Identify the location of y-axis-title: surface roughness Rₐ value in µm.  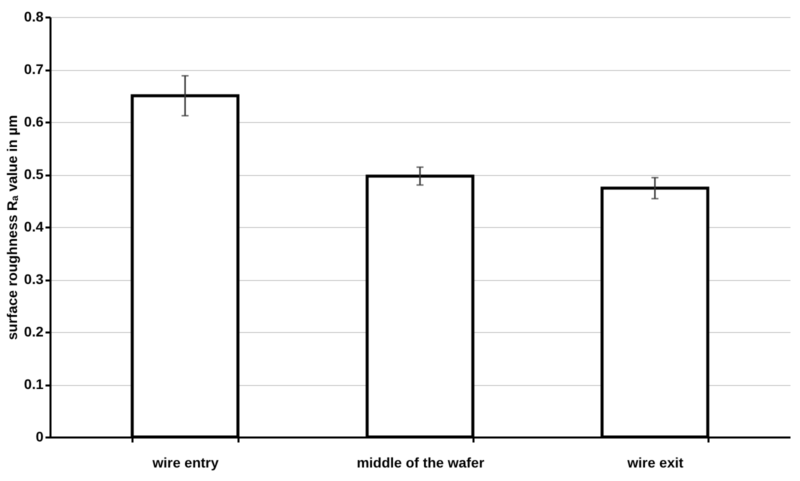
(12, 227).